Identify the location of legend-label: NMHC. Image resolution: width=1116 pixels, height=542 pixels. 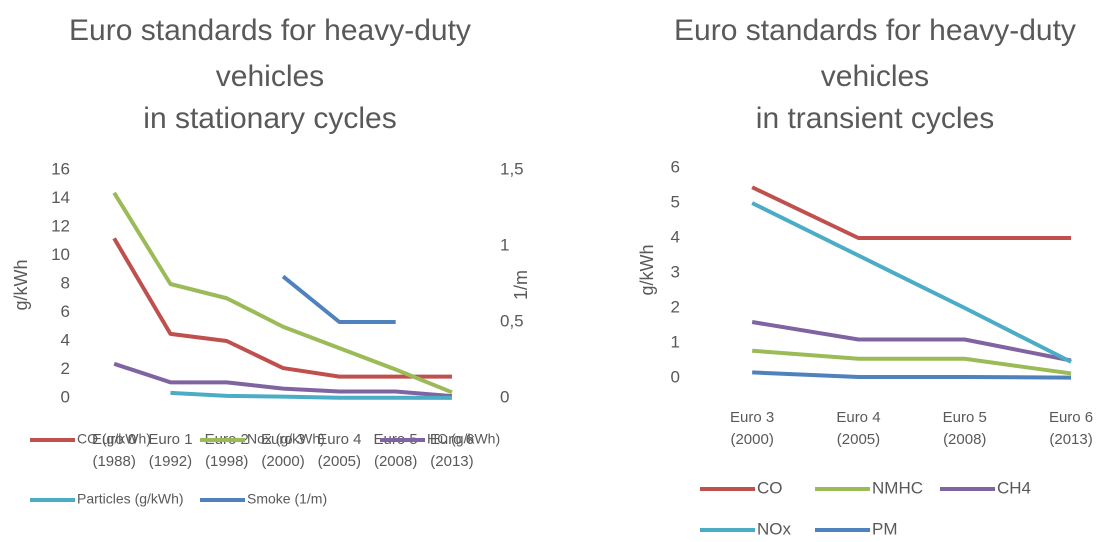
(897, 487).